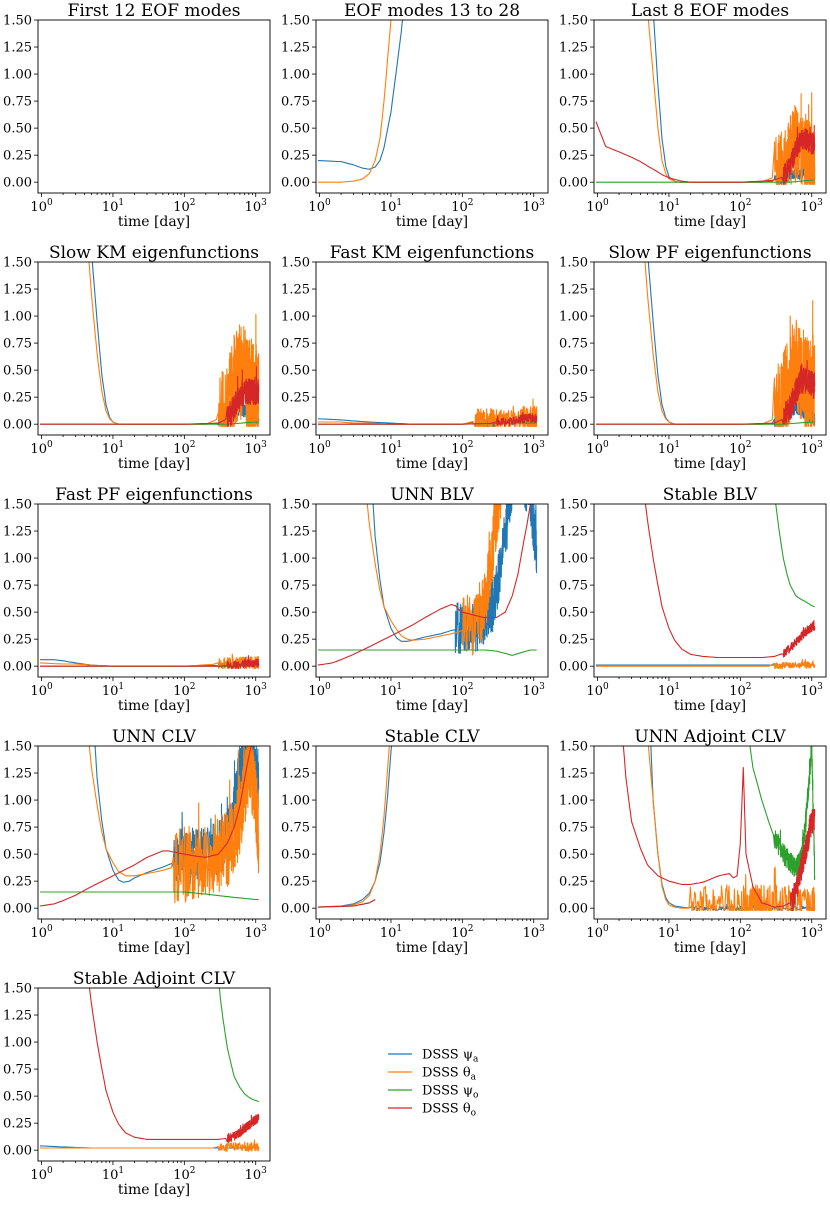 The width and height of the screenshot is (830, 1209). I want to click on legend-label: DSSS ψo, so click(450, 1092).